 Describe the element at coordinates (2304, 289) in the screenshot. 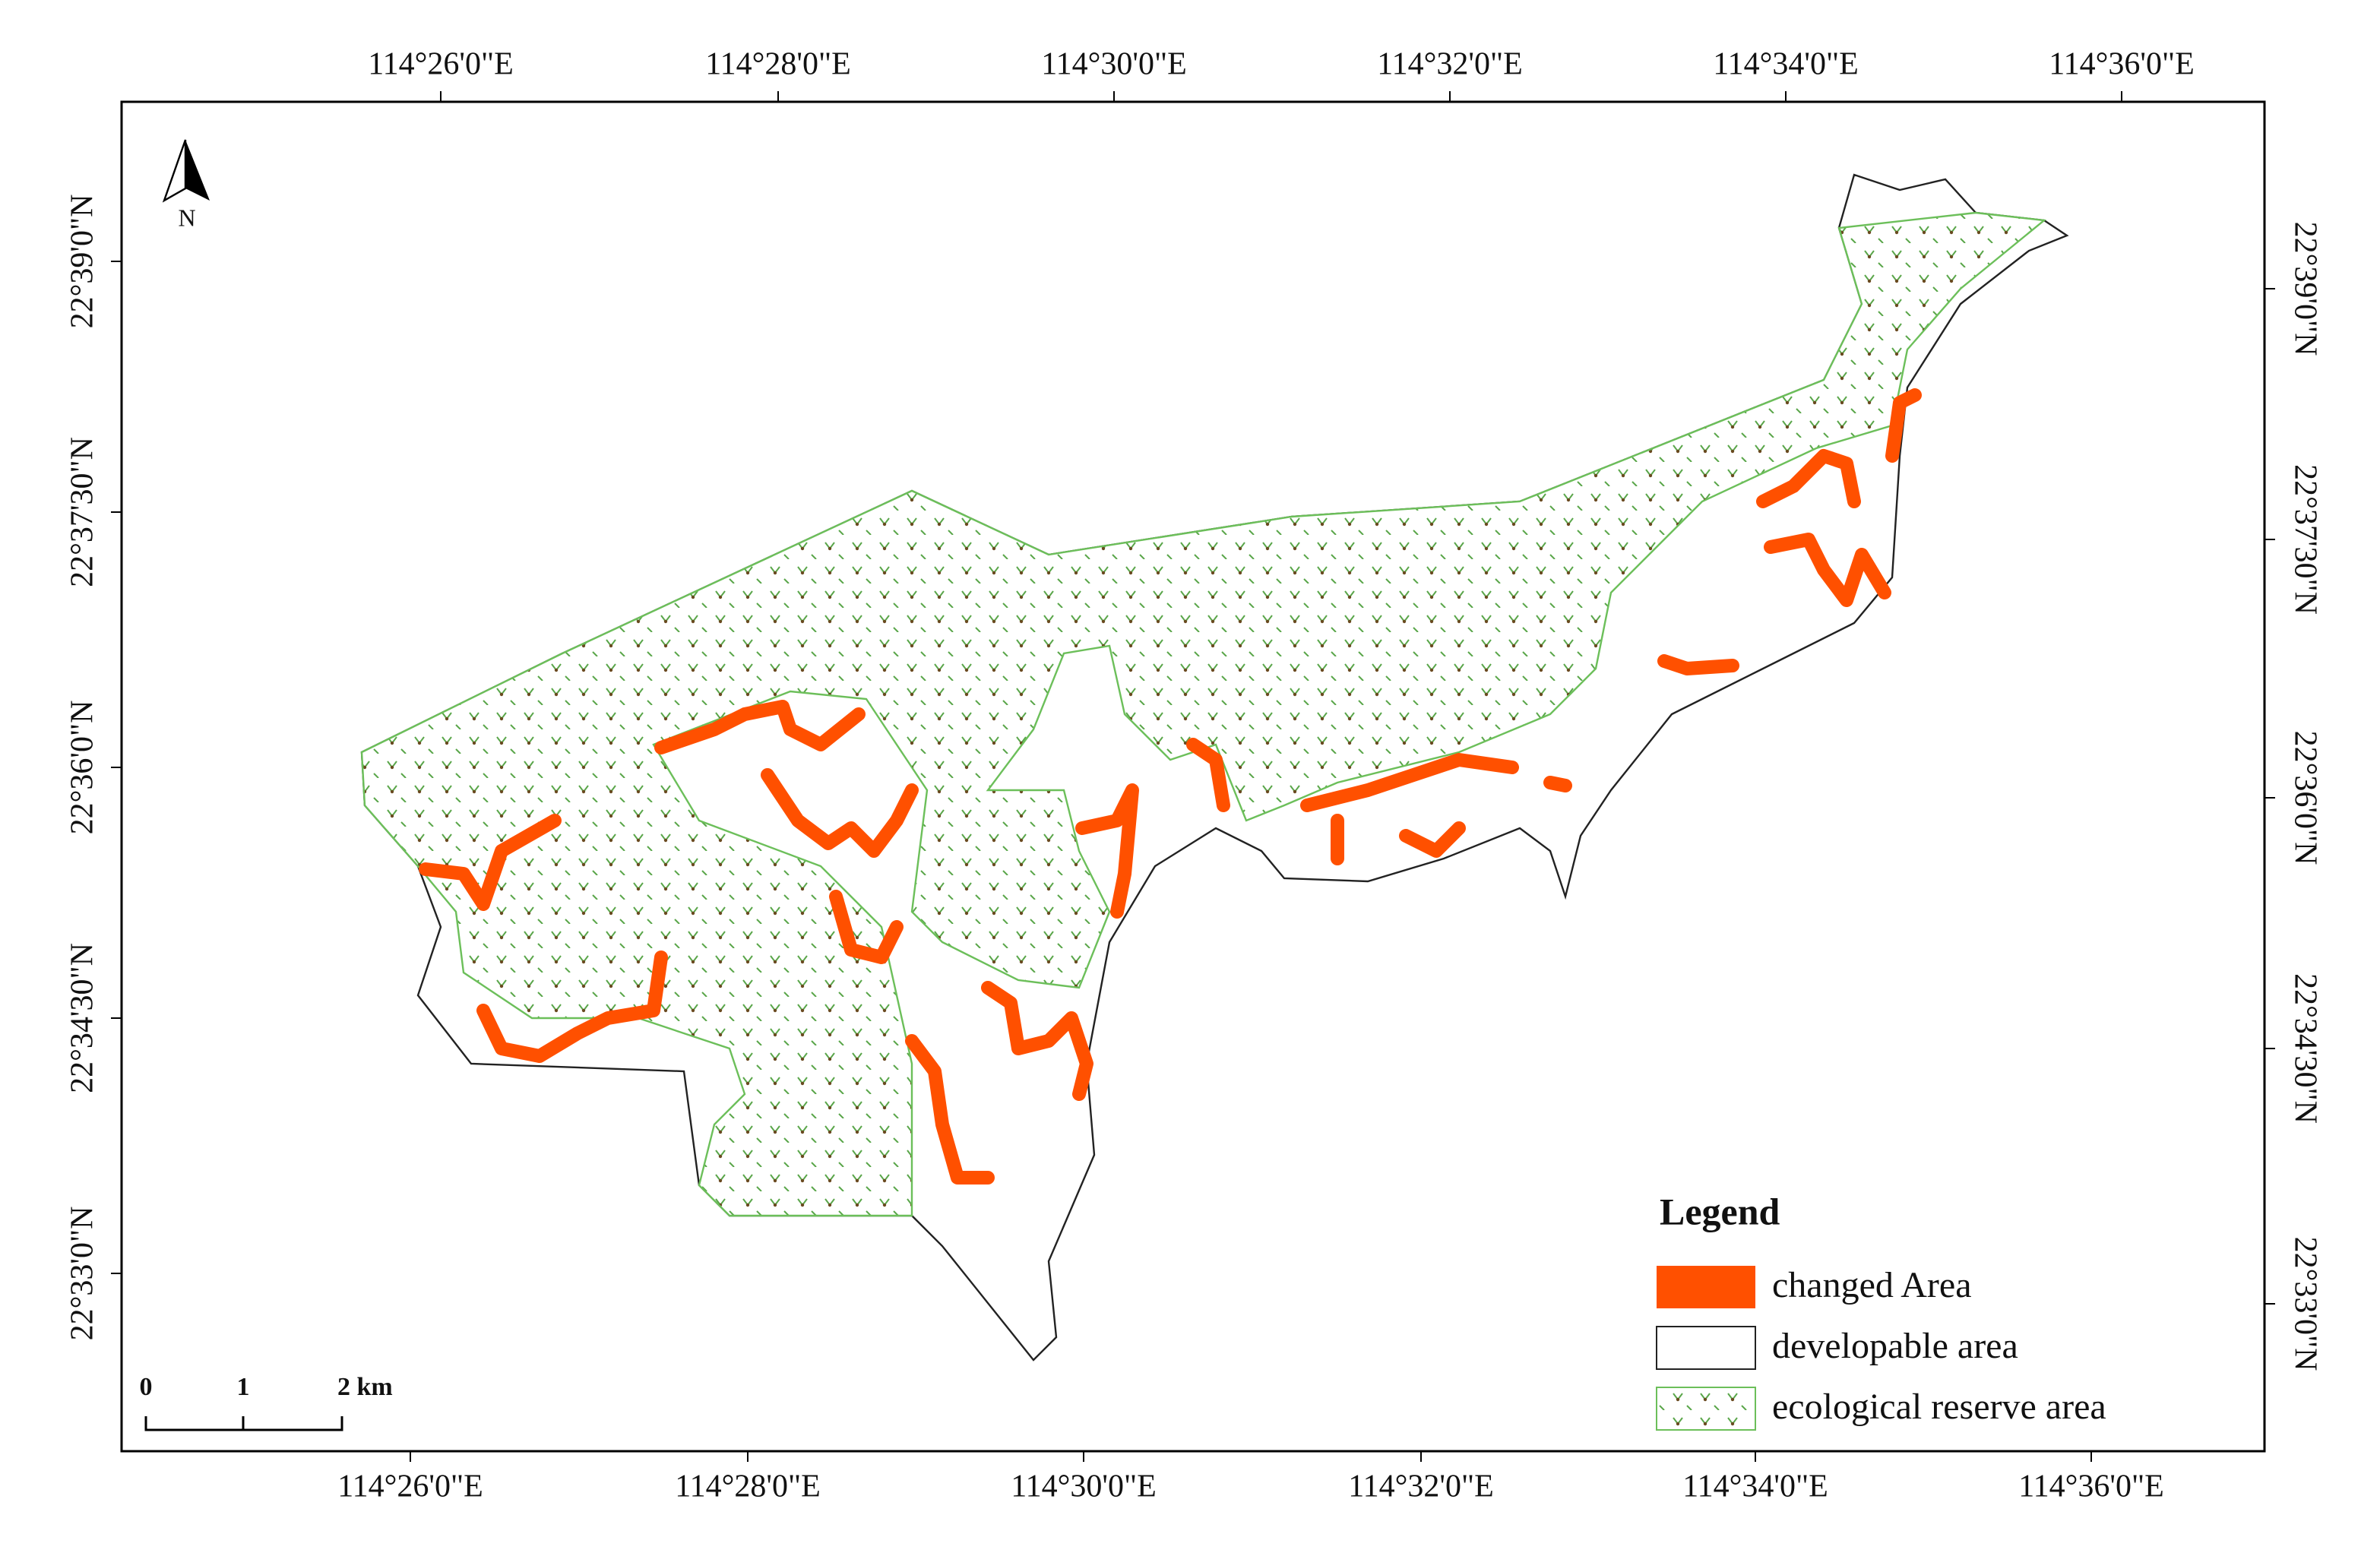

I see `right-coordinate-label: 22°39'0"N` at that location.